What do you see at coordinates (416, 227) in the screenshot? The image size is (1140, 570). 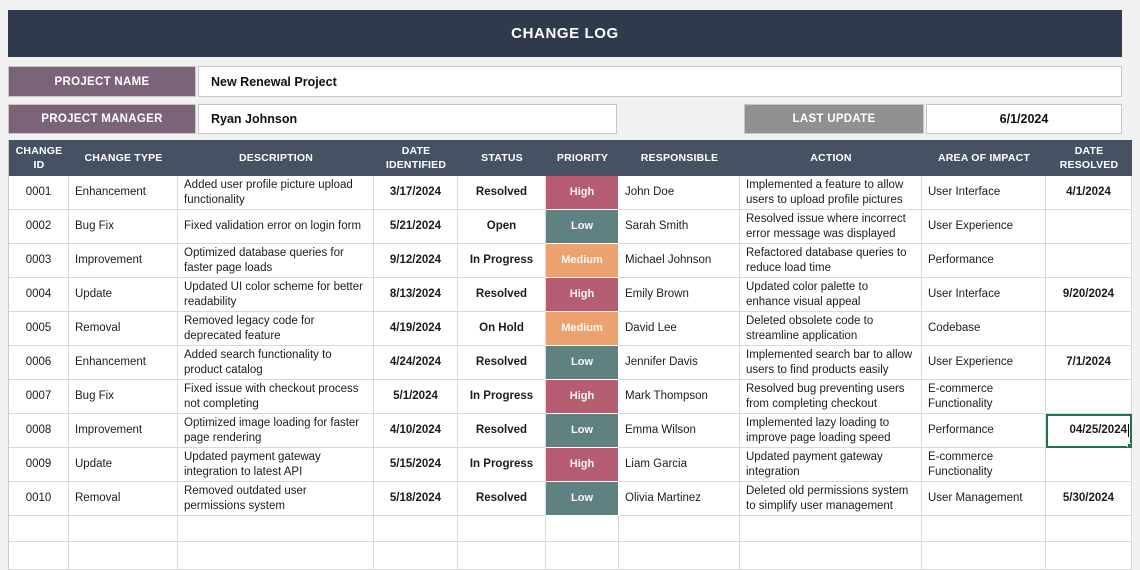 I see `cell-date-identified: 5/21/2024` at bounding box center [416, 227].